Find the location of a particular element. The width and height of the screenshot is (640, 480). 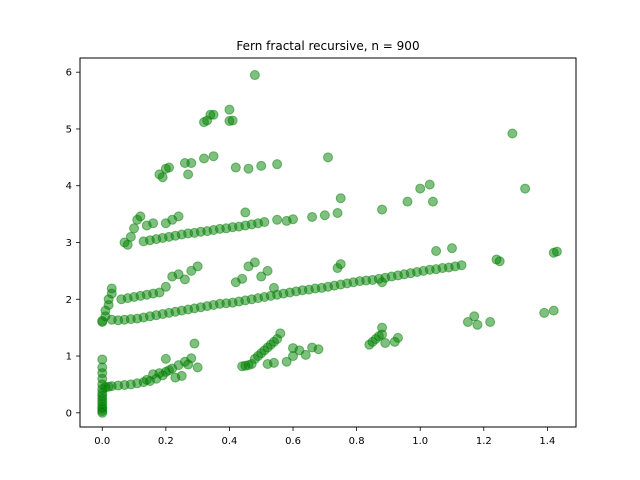

x-tick-label: 1.2 is located at coordinates (484, 441).